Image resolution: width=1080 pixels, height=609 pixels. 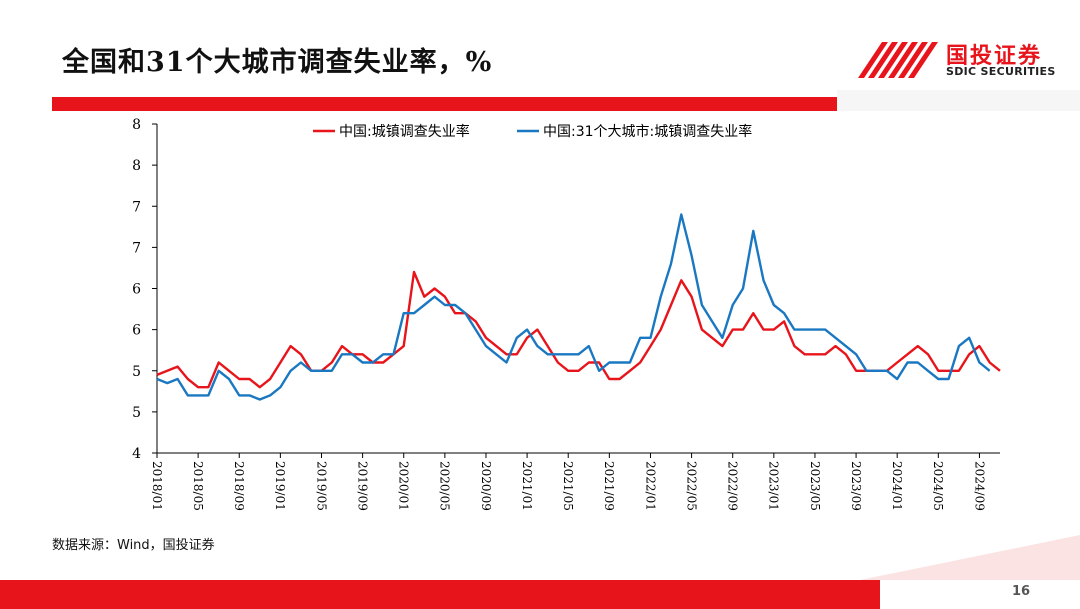 What do you see at coordinates (568, 486) in the screenshot?
I see `x-tick-label: 2021/05` at bounding box center [568, 486].